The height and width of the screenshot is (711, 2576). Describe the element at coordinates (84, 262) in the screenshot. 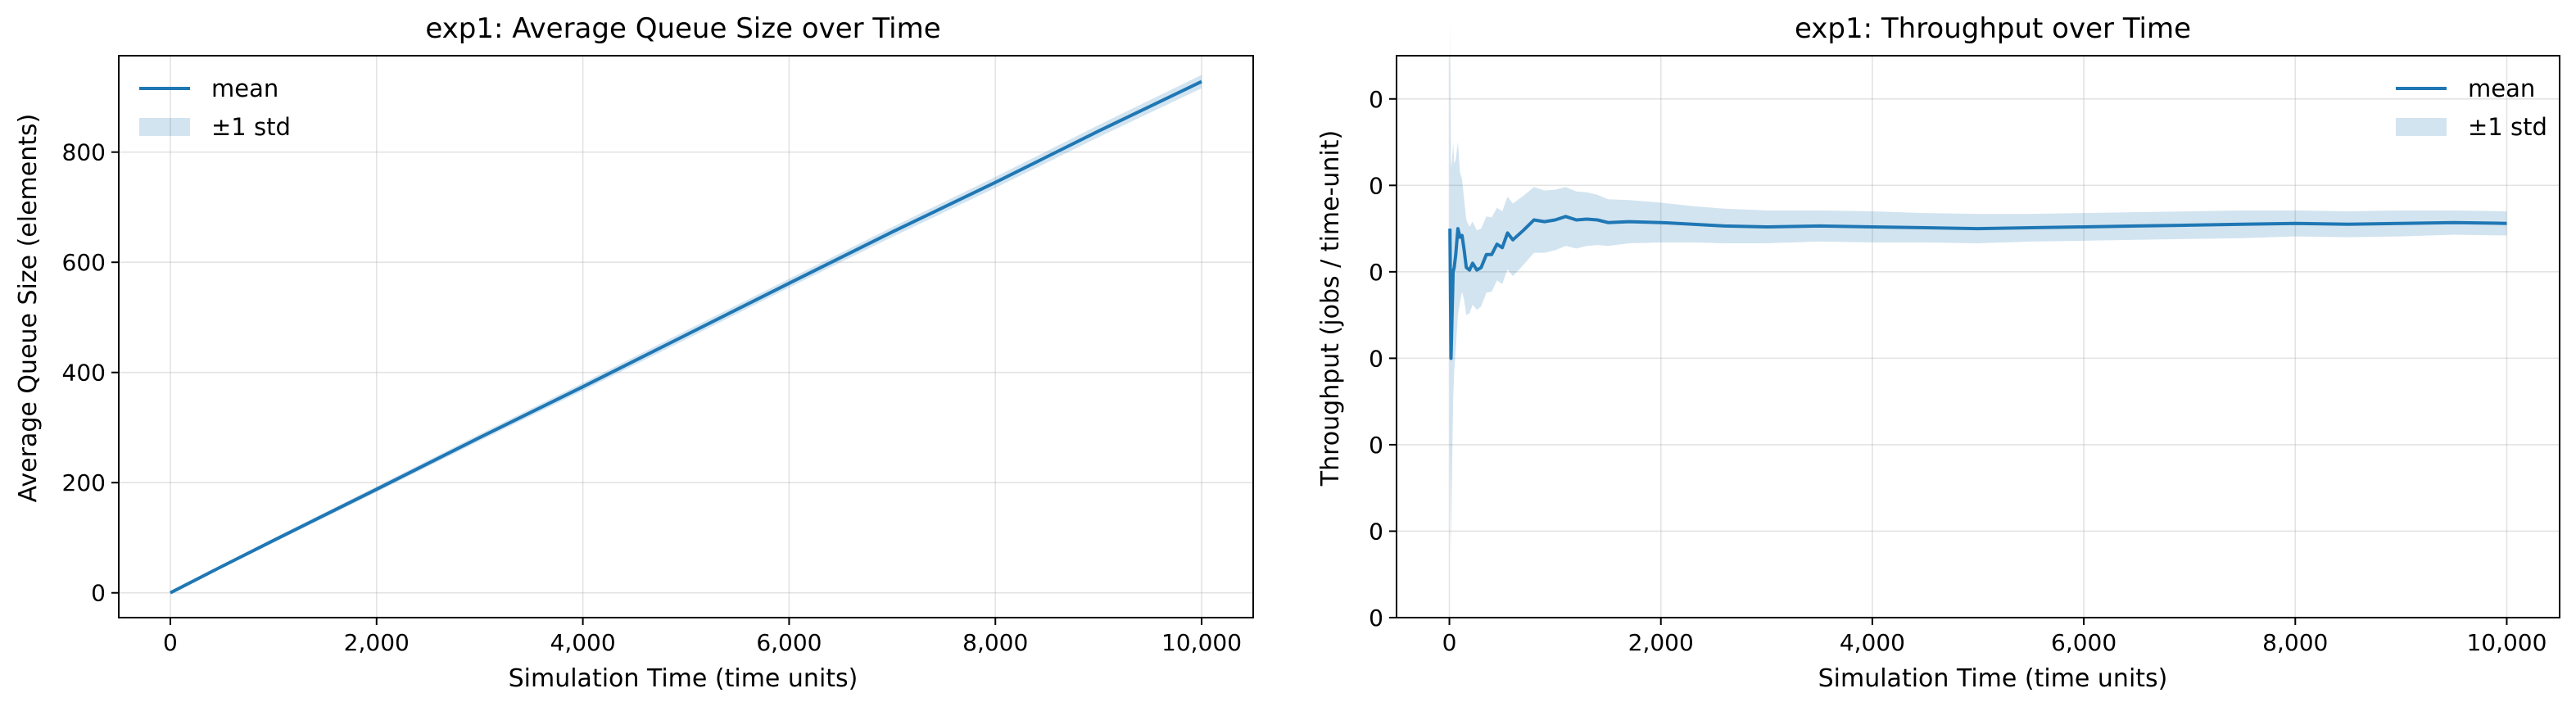

I see `y-tick-label: 600` at that location.